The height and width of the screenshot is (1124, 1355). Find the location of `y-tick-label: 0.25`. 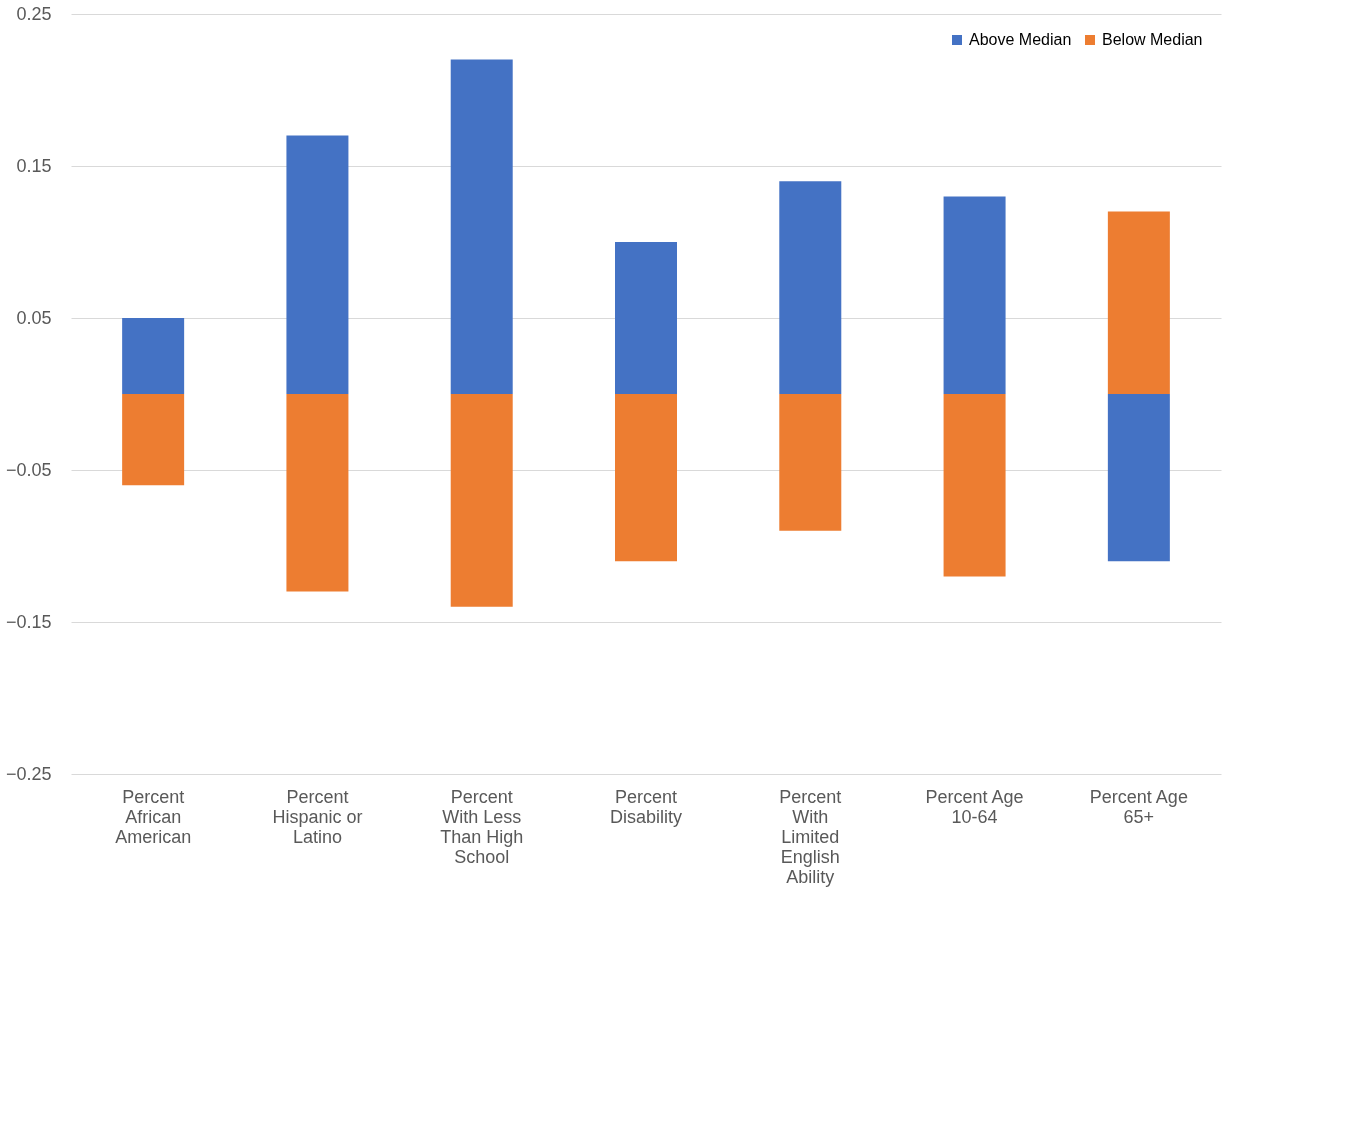

y-tick-label: 0.25 is located at coordinates (34, 13).